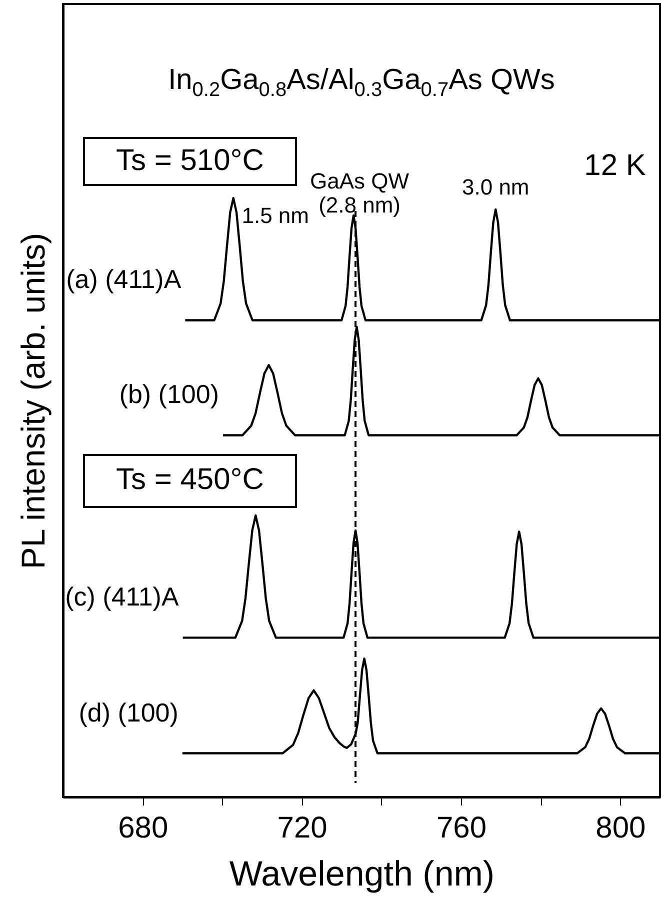 This screenshot has width=661, height=907. Describe the element at coordinates (615, 165) in the screenshot. I see `text: 12 K` at that location.